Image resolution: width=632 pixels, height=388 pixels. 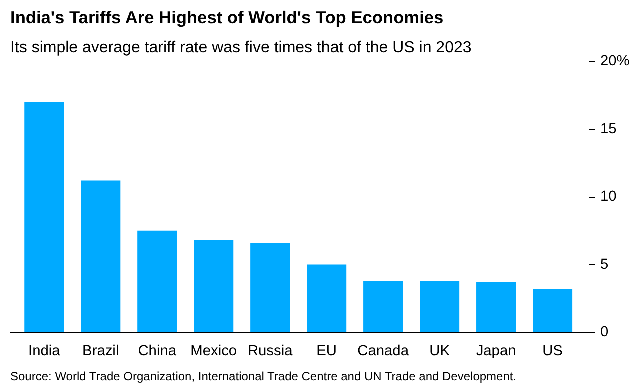 I want to click on source-note: Source: World Trade Organization, International Trade Centre and UN Trade and Development., so click(x=263, y=377).